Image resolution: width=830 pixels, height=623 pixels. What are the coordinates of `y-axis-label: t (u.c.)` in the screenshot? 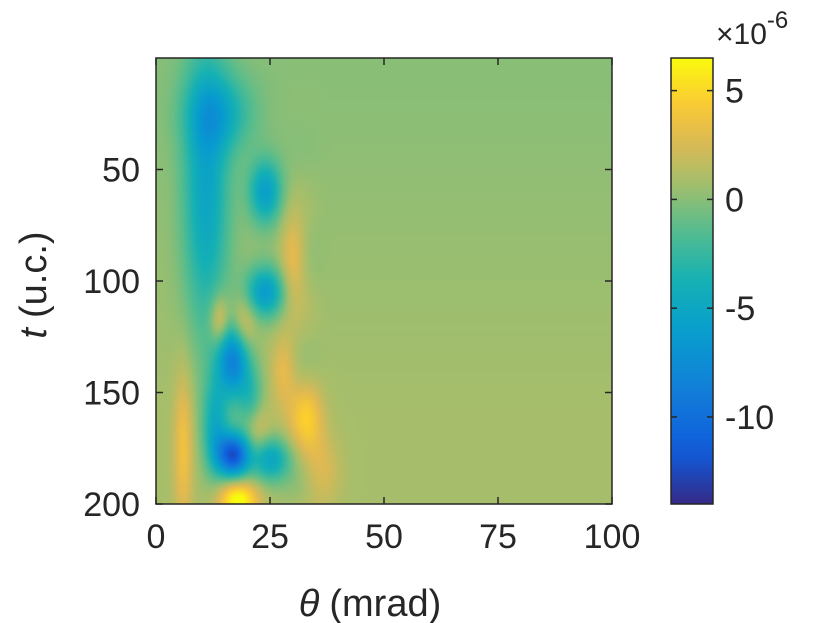 It's located at (34, 284).